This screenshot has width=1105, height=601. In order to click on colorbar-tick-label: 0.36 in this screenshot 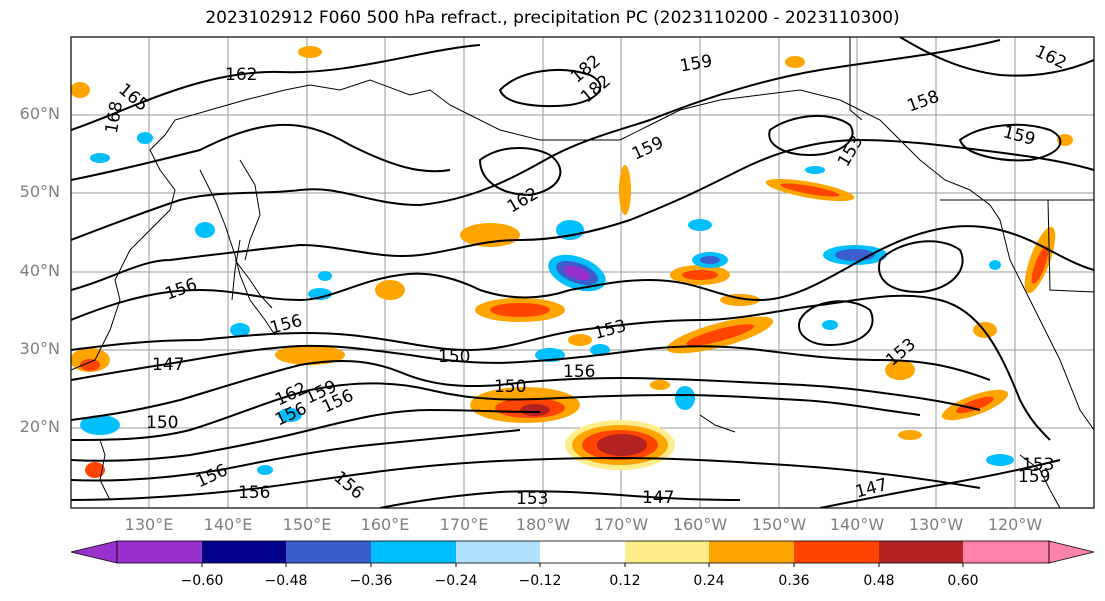, I will do `click(794, 581)`.